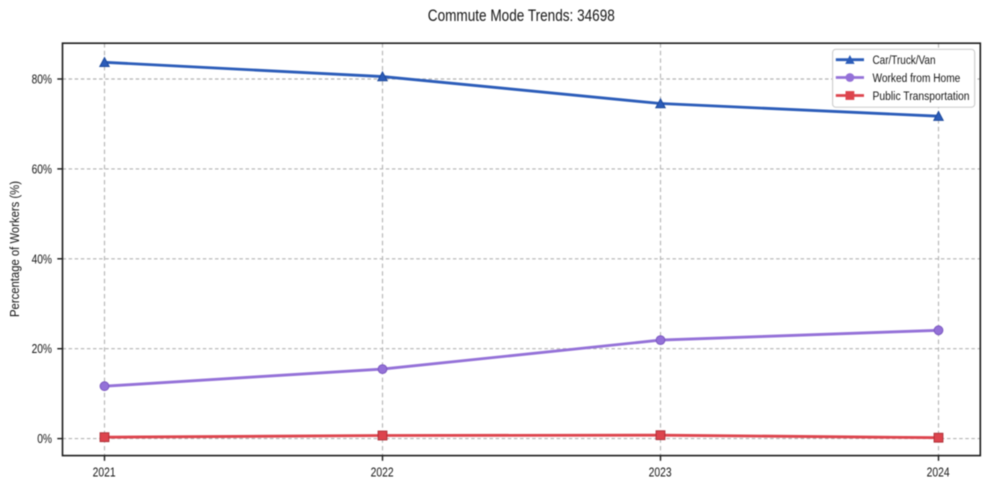  What do you see at coordinates (921, 96) in the screenshot?
I see `svg-text: Public Transportation` at bounding box center [921, 96].